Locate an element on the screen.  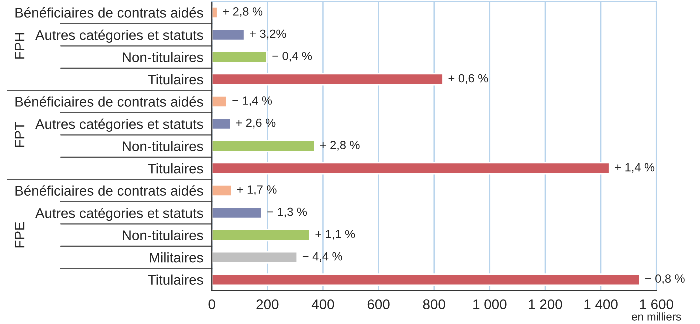
x-tick-label: 400 is located at coordinates (323, 305).